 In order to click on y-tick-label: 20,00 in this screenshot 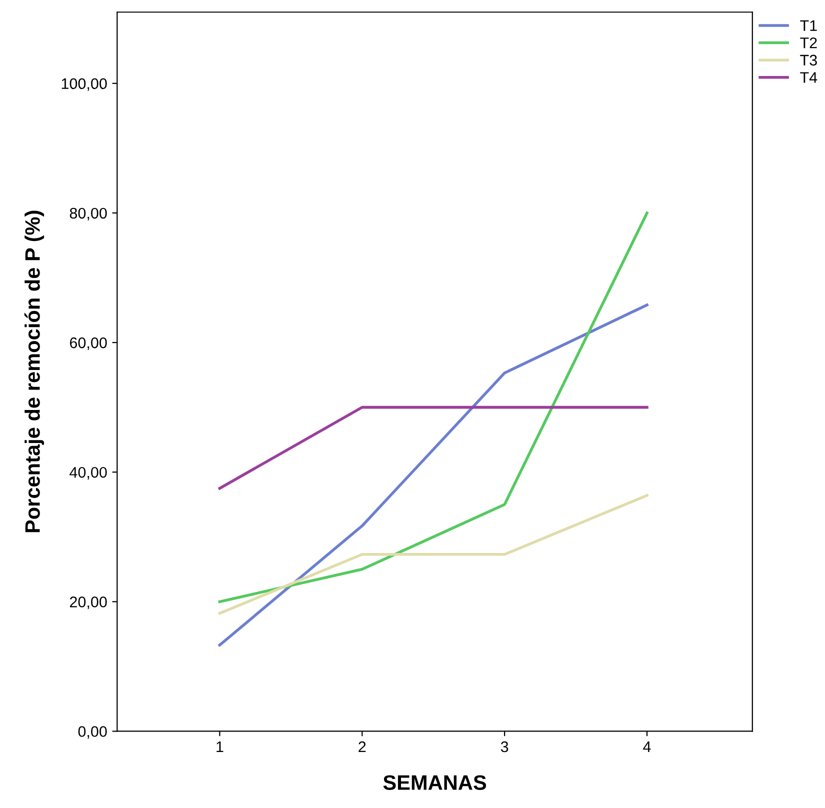, I will do `click(88, 603)`.